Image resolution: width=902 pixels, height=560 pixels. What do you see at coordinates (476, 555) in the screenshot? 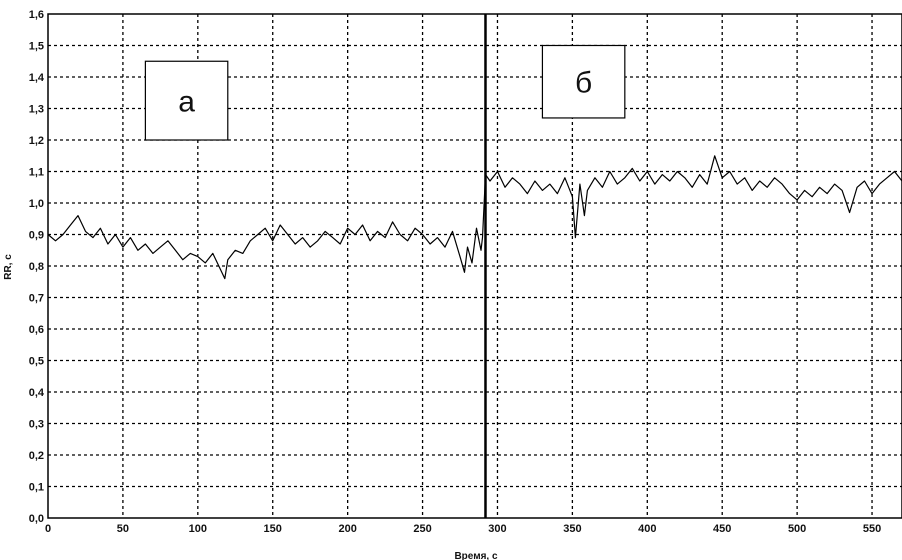
I see `x-axis-label: Время, с` at bounding box center [476, 555].